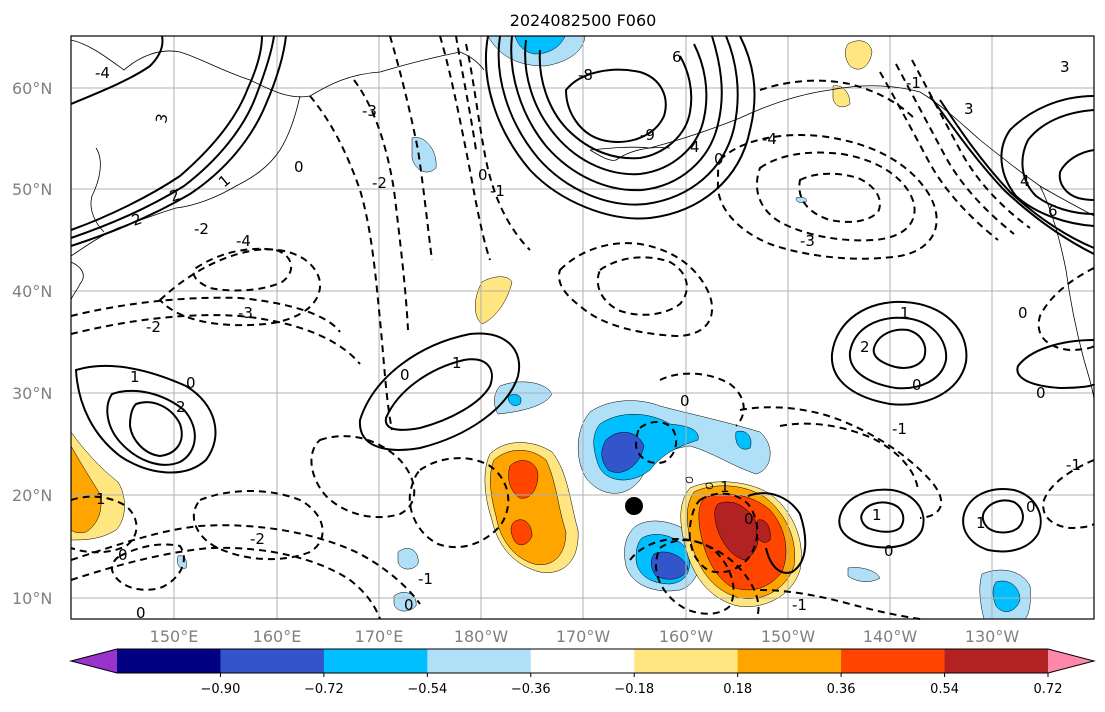  I want to click on lat-label: 50°N, so click(32, 189).